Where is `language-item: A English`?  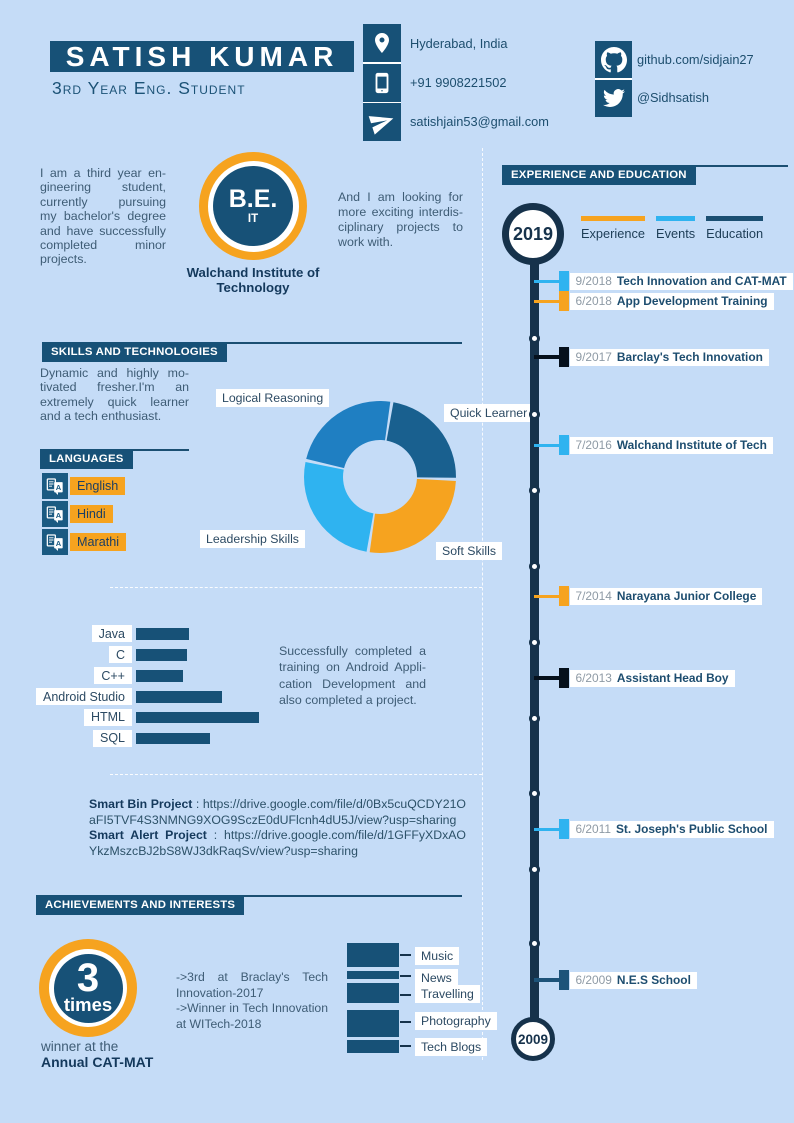 language-item: A English is located at coordinates (84, 485).